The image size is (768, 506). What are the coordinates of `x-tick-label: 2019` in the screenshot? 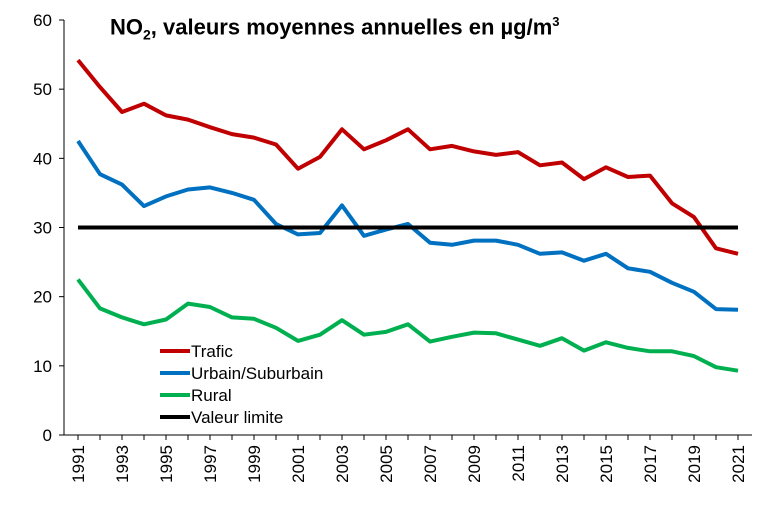 It's located at (694, 464).